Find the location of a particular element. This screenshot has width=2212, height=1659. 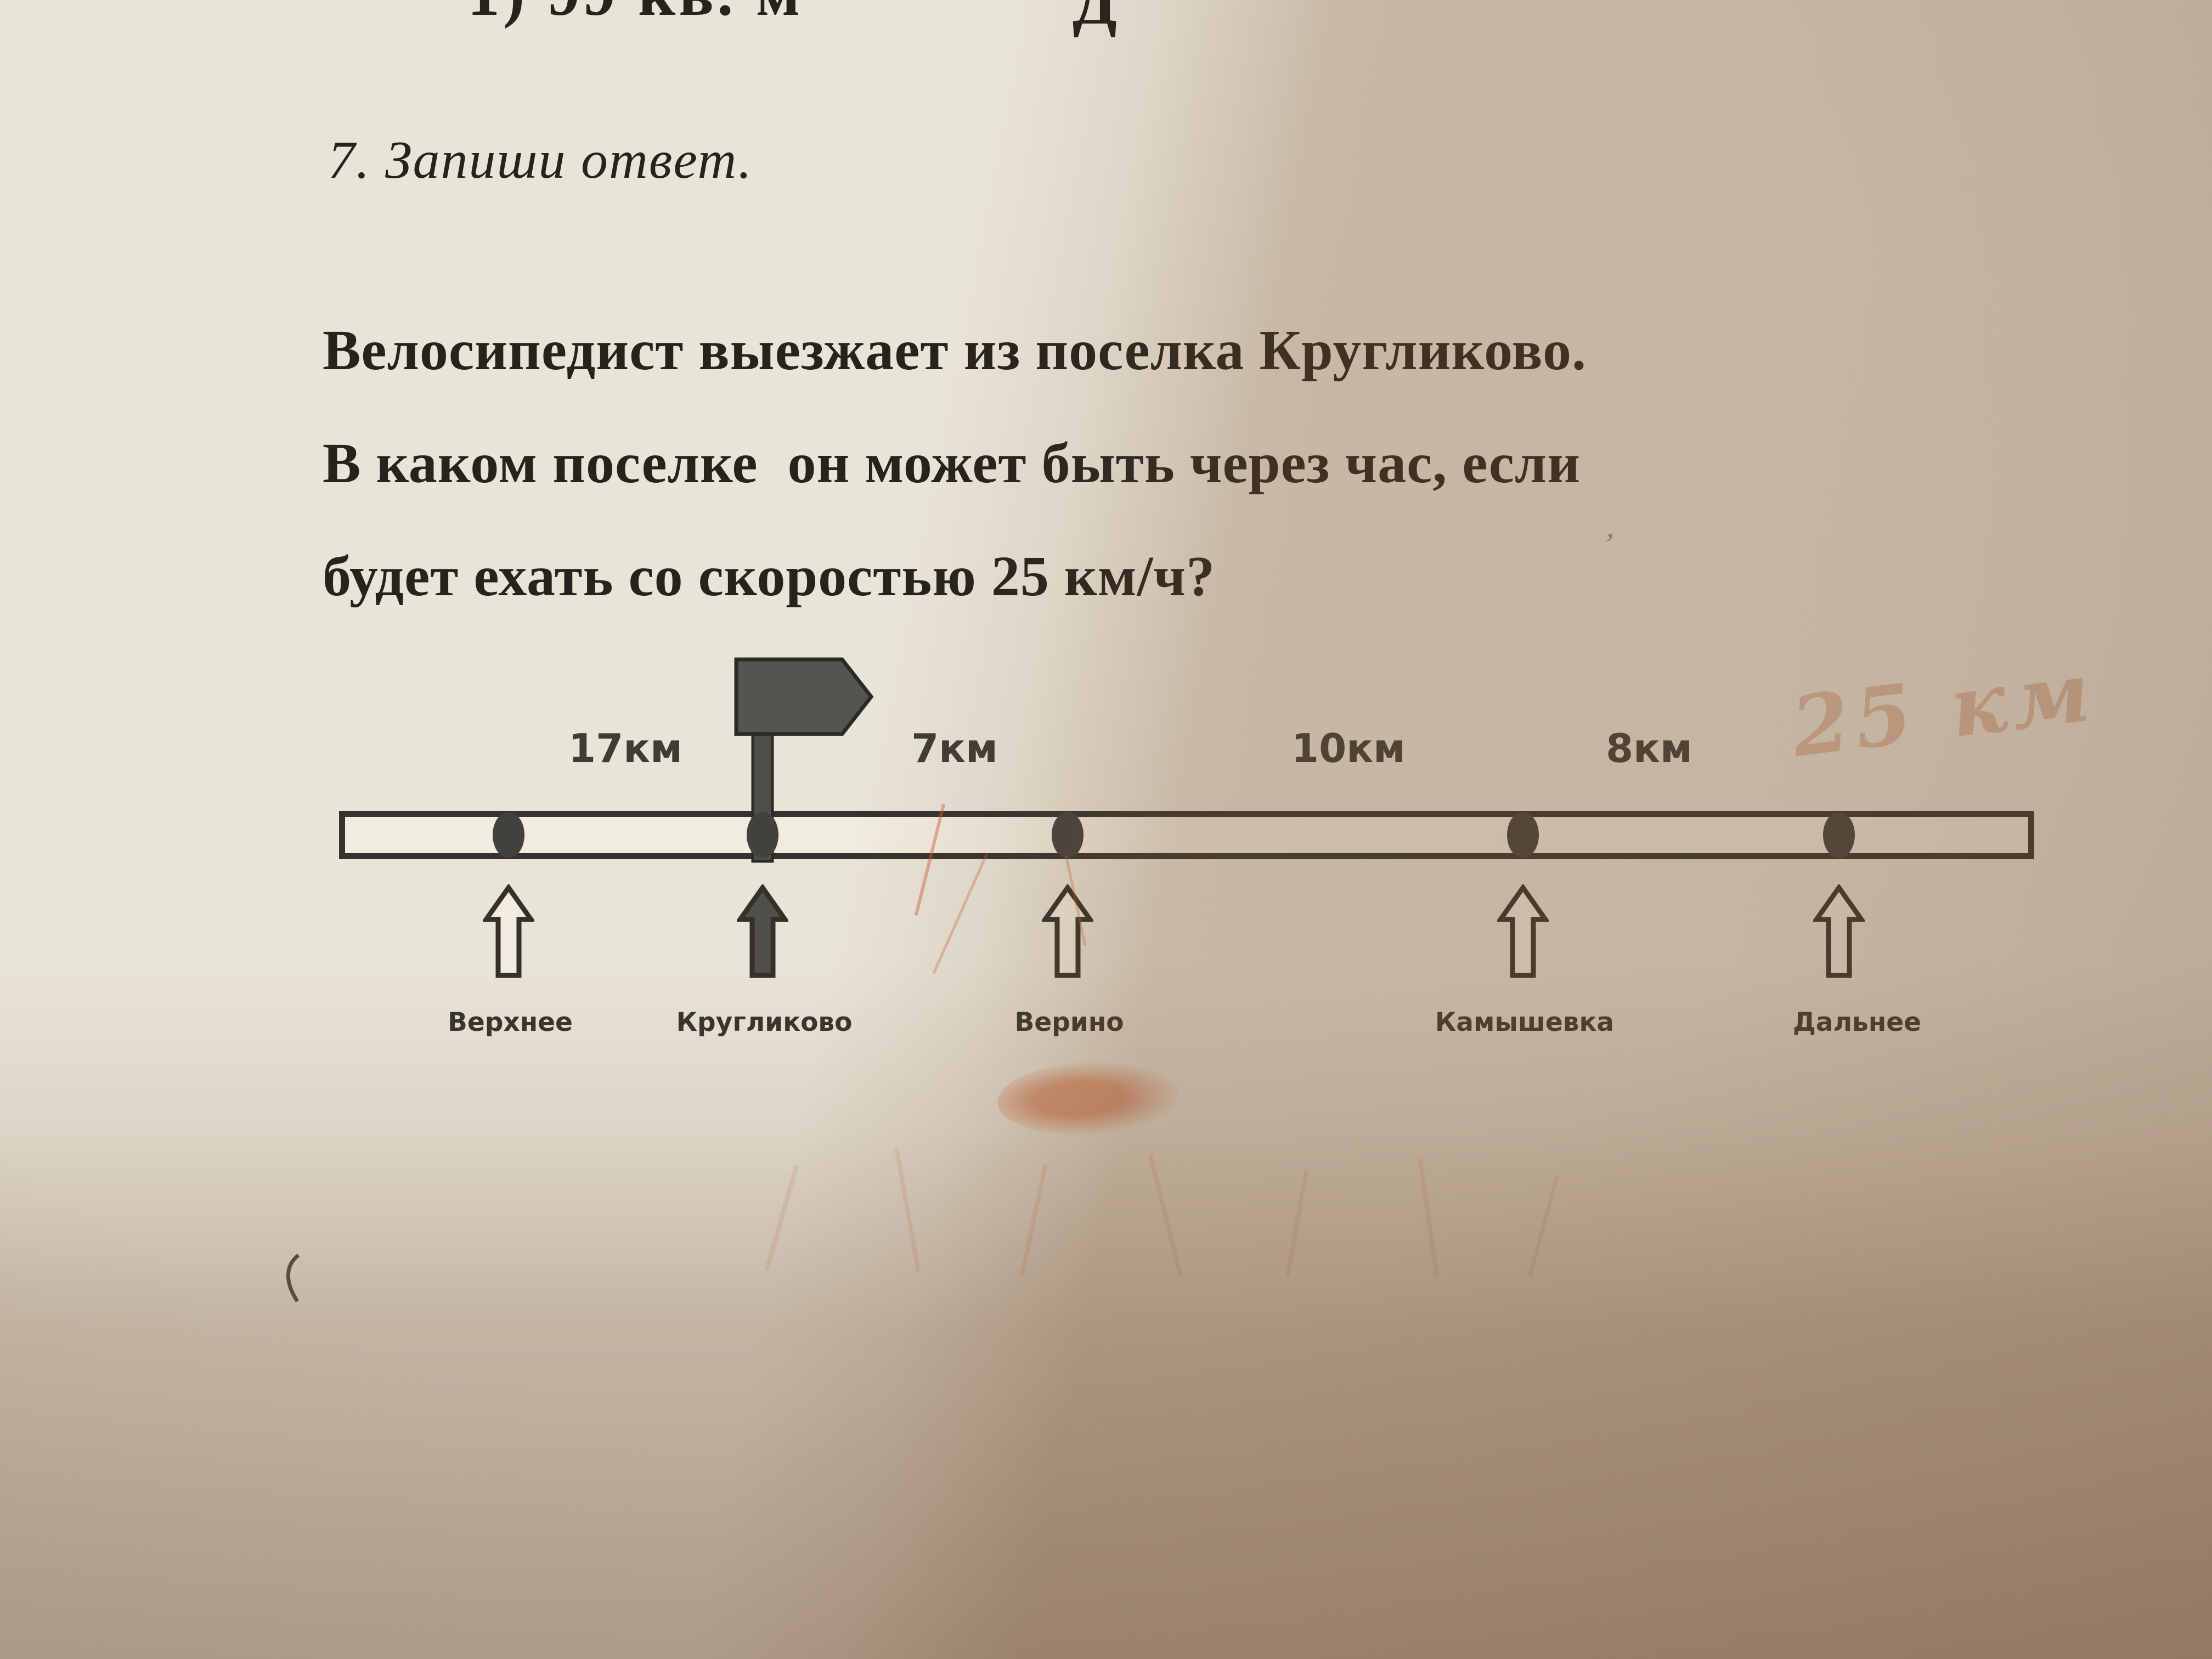

village-label-dalnee: Дальнее is located at coordinates (1857, 1022).